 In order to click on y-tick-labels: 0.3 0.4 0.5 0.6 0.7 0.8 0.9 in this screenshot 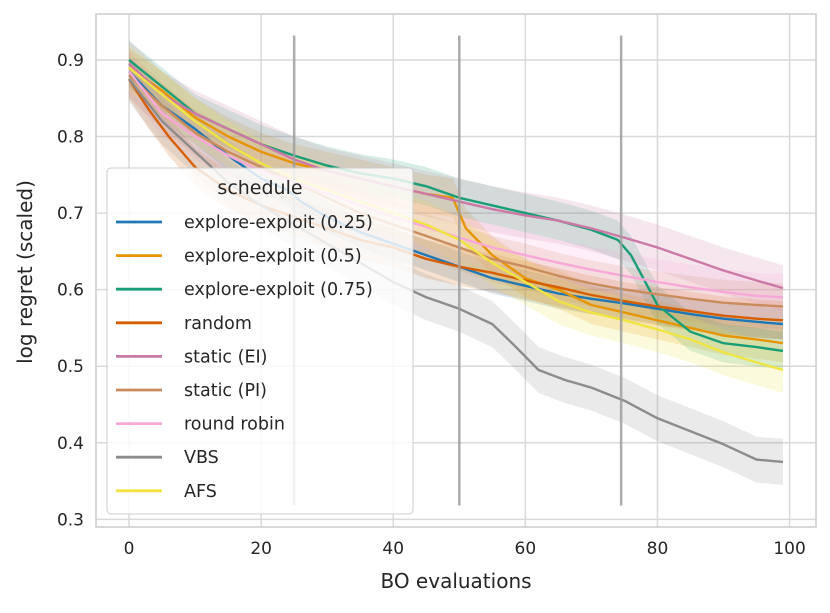, I will do `click(70, 290)`.